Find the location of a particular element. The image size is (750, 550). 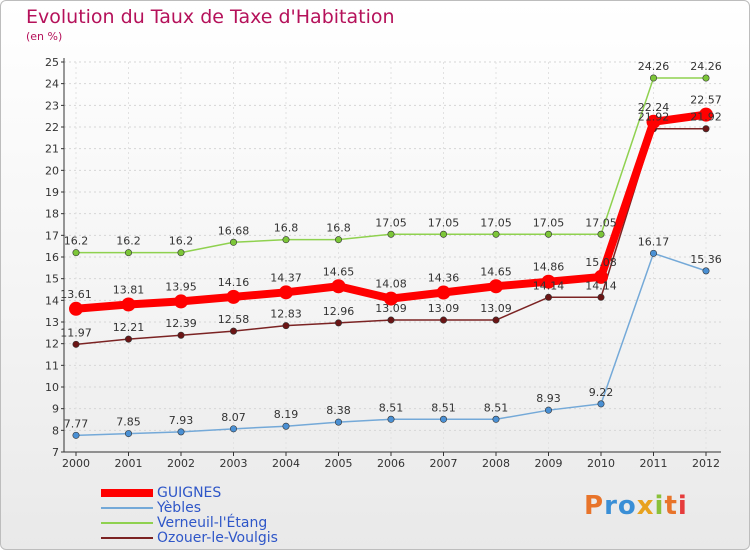

data-label-guignes: 14.36 is located at coordinates (444, 278).